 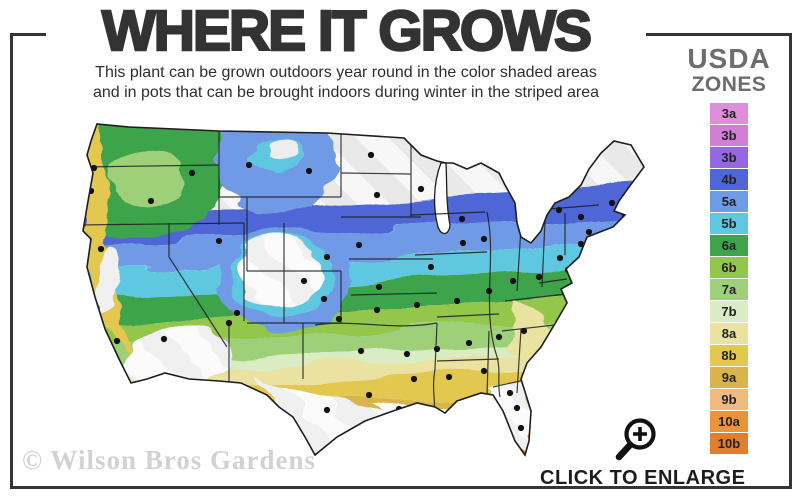 I want to click on zone-swatch-5a: 5a, so click(x=729, y=201).